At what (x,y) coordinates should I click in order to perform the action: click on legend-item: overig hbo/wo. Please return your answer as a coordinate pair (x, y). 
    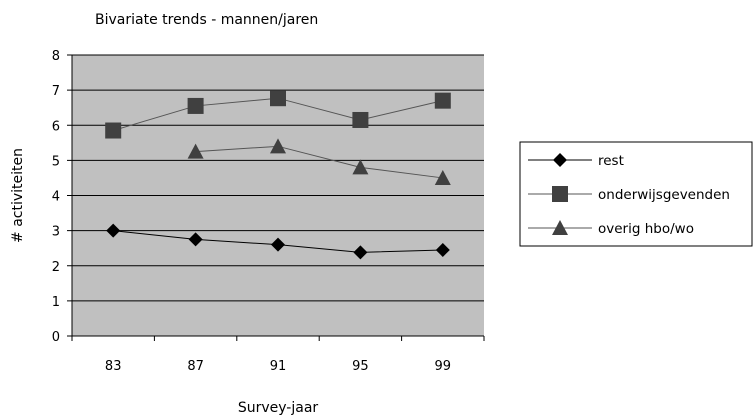
    Looking at the image, I should click on (611, 228).